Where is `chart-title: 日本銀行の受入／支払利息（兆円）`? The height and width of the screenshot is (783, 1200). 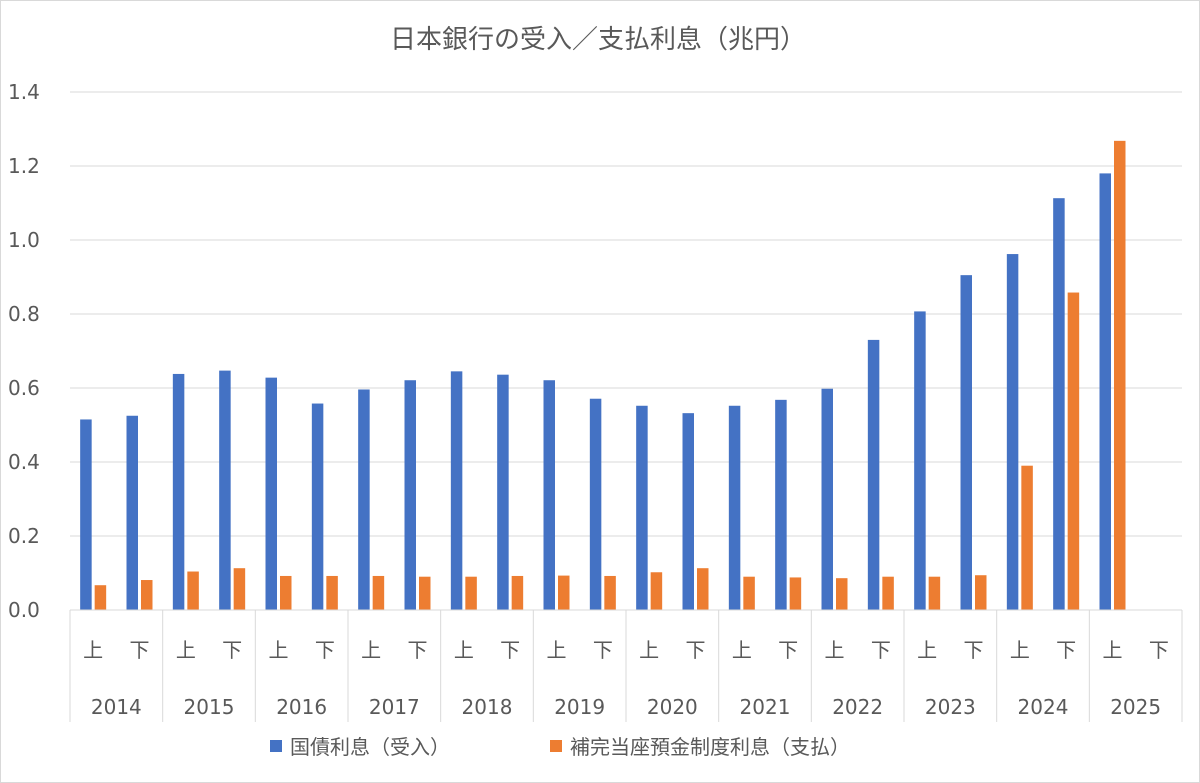 chart-title: 日本銀行の受入／支払利息（兆円） is located at coordinates (598, 40).